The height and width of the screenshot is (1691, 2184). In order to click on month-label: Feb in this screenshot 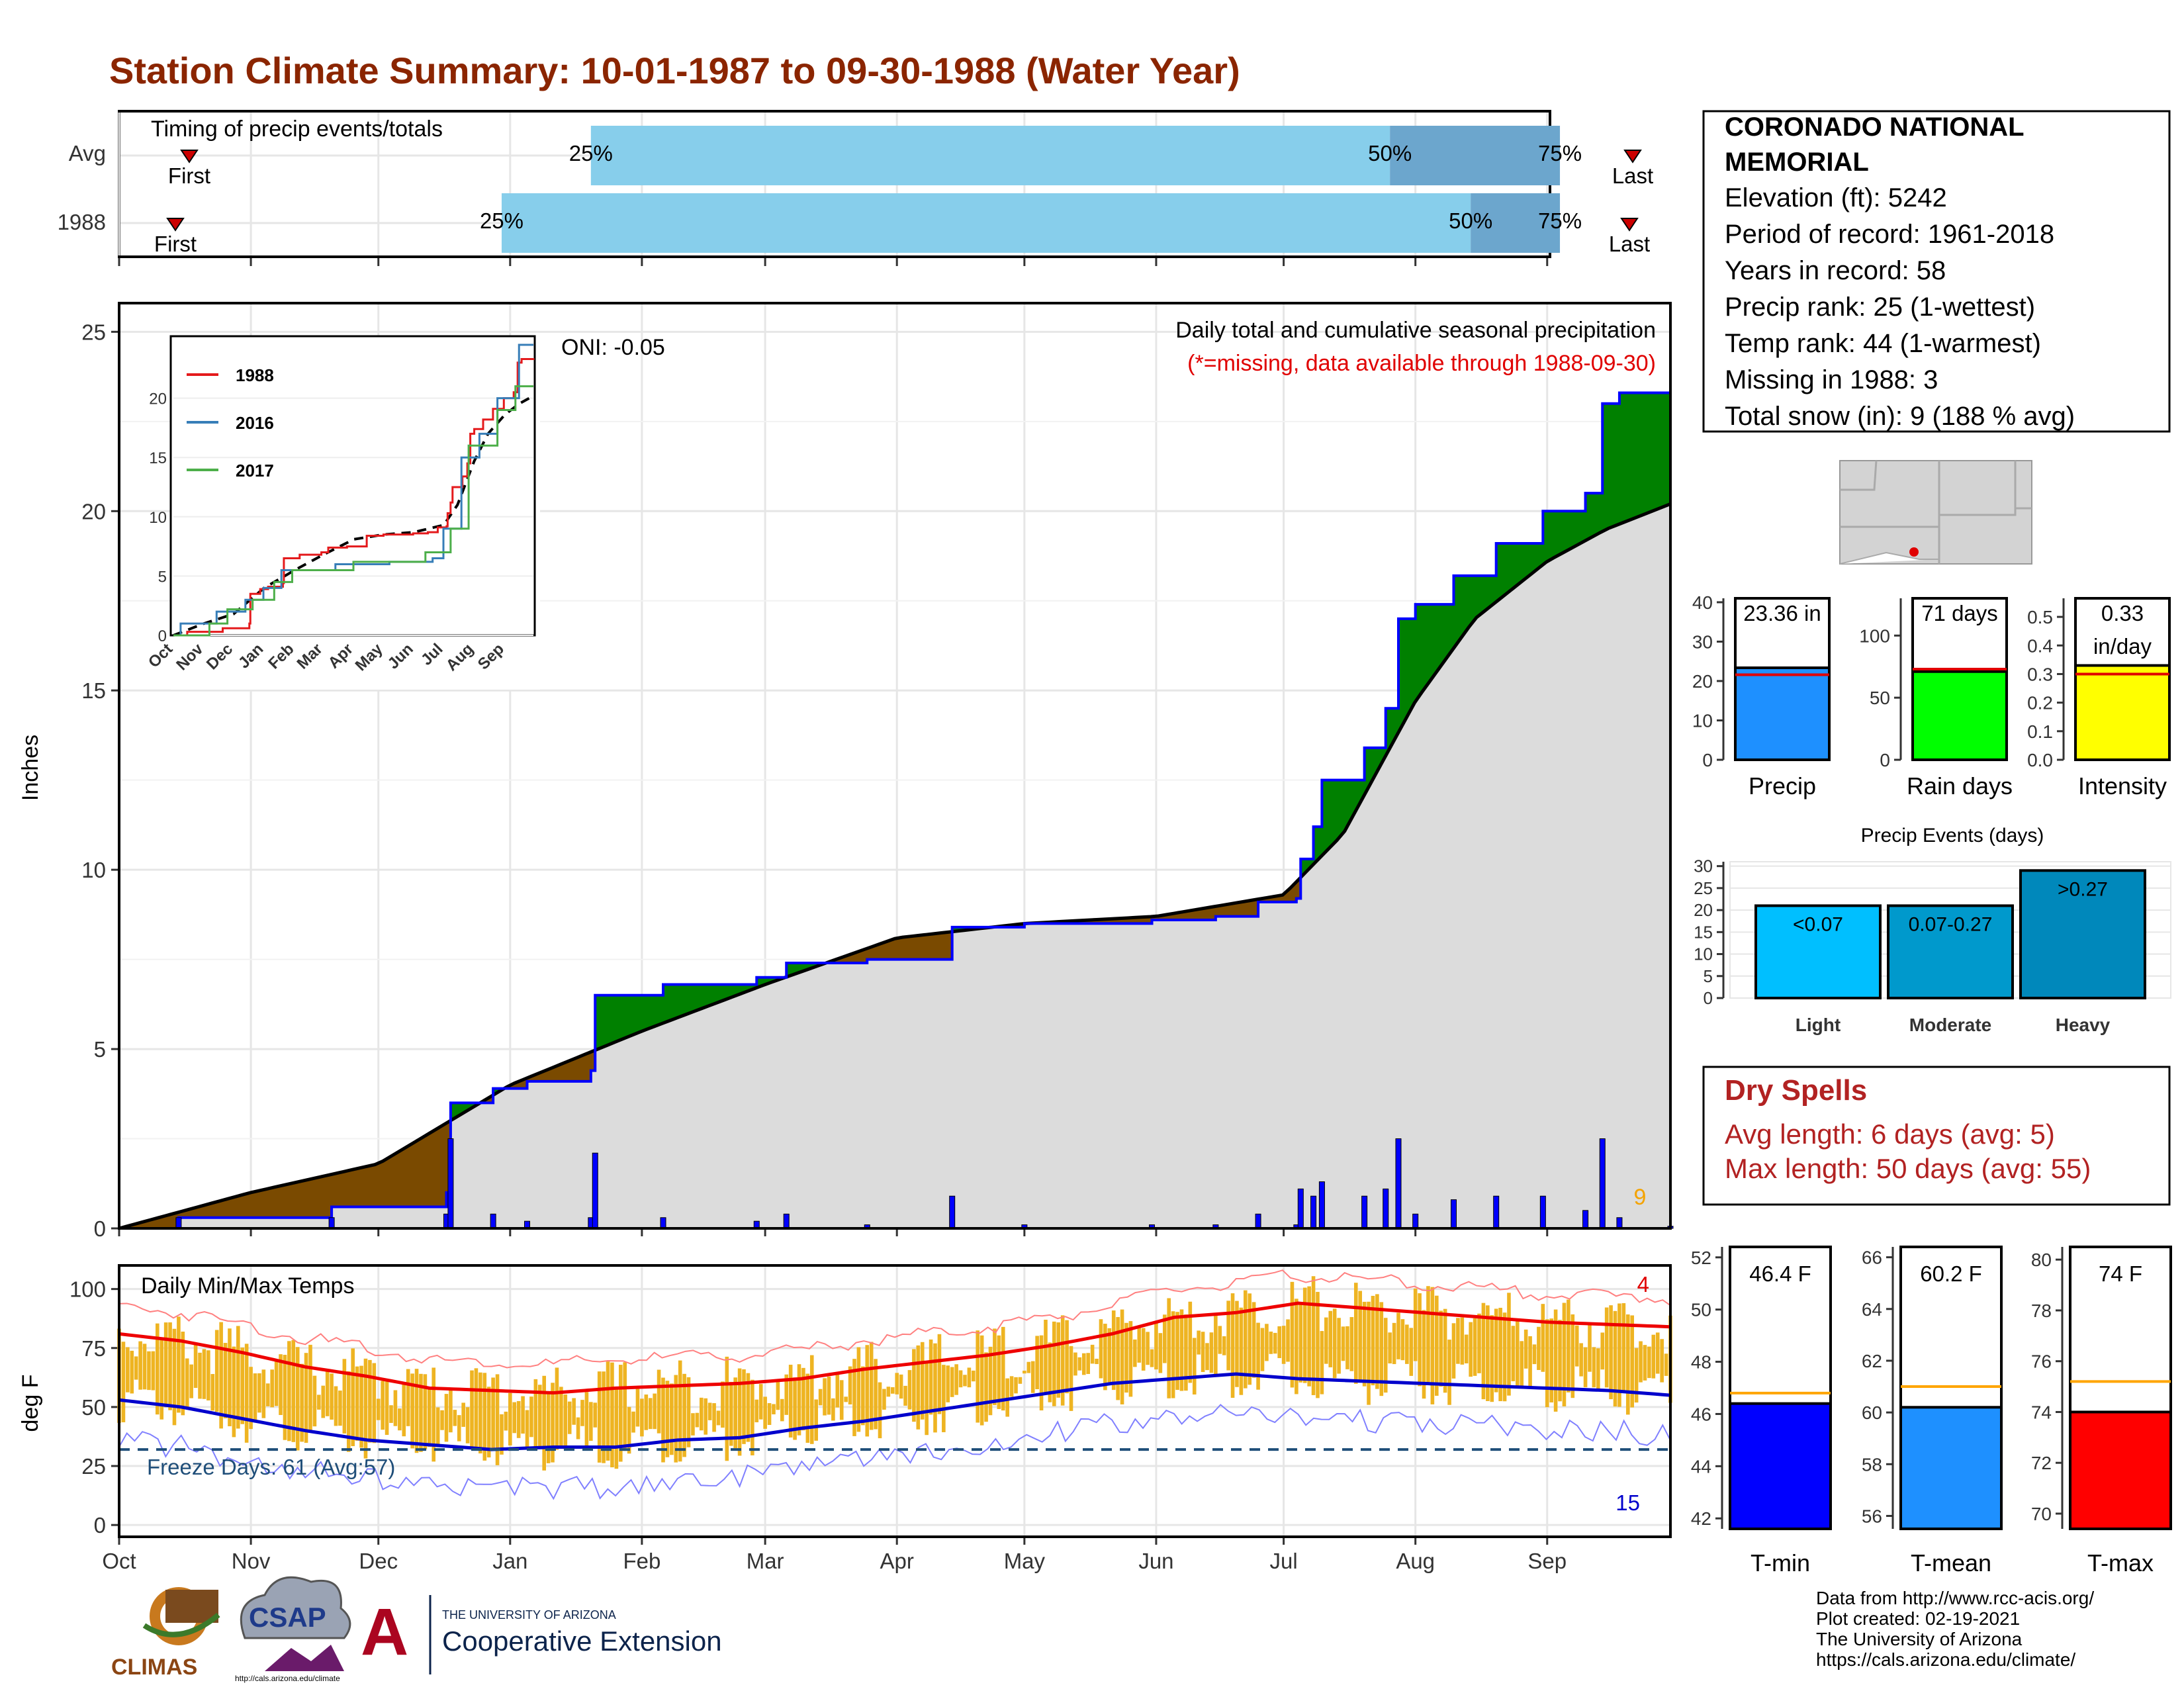, I will do `click(641, 1561)`.